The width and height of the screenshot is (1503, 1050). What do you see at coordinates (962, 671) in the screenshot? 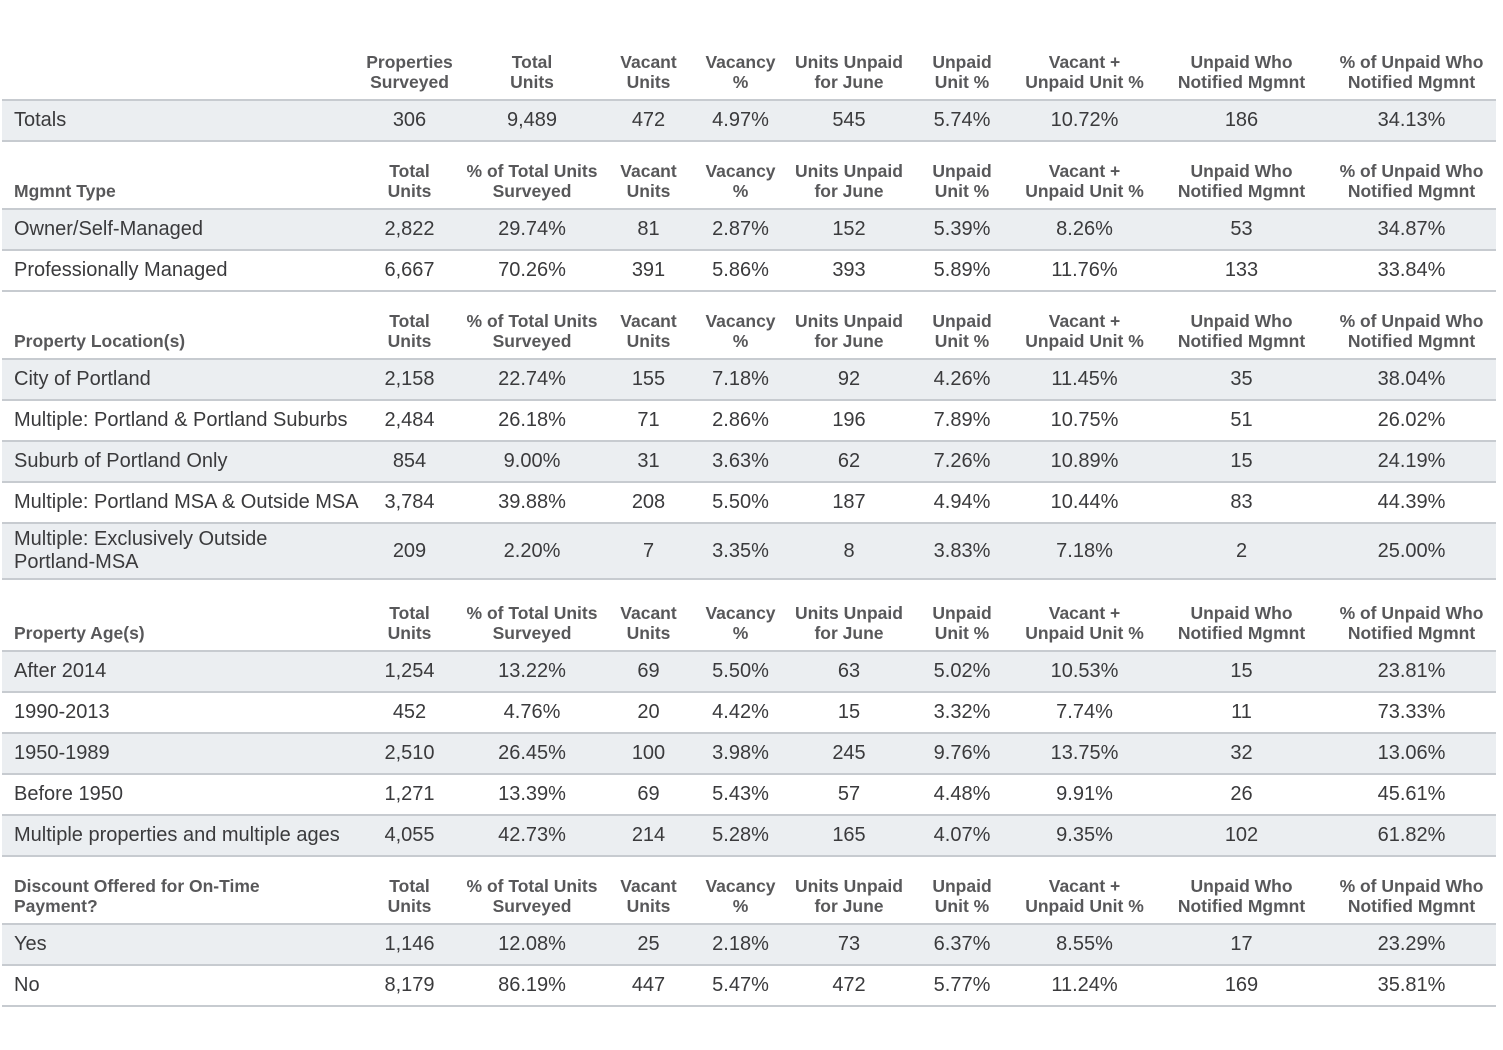
I see `table-cell: 5.02%` at bounding box center [962, 671].